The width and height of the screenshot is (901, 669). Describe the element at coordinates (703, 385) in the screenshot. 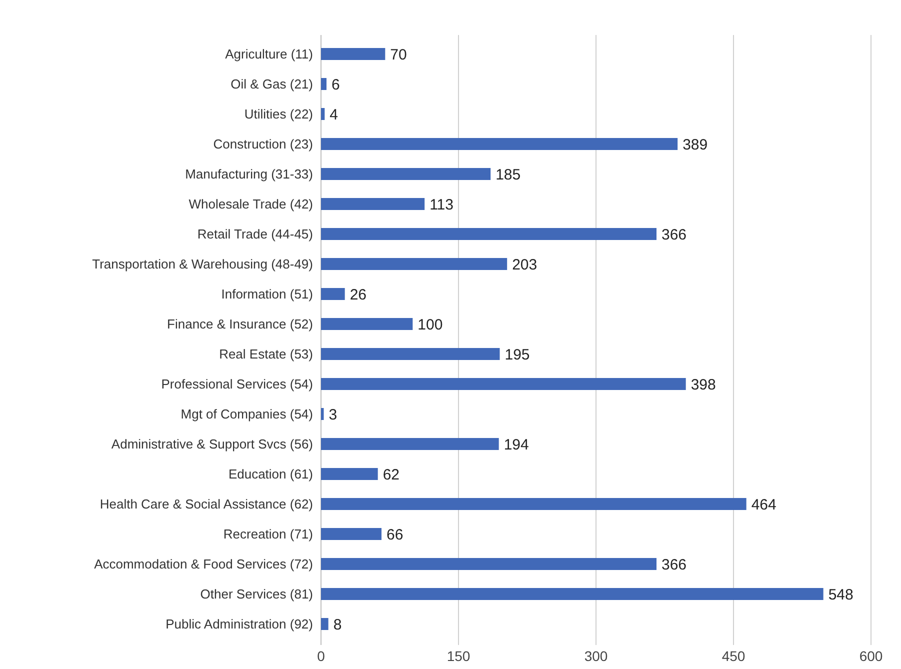

I see `data-label: 398` at that location.